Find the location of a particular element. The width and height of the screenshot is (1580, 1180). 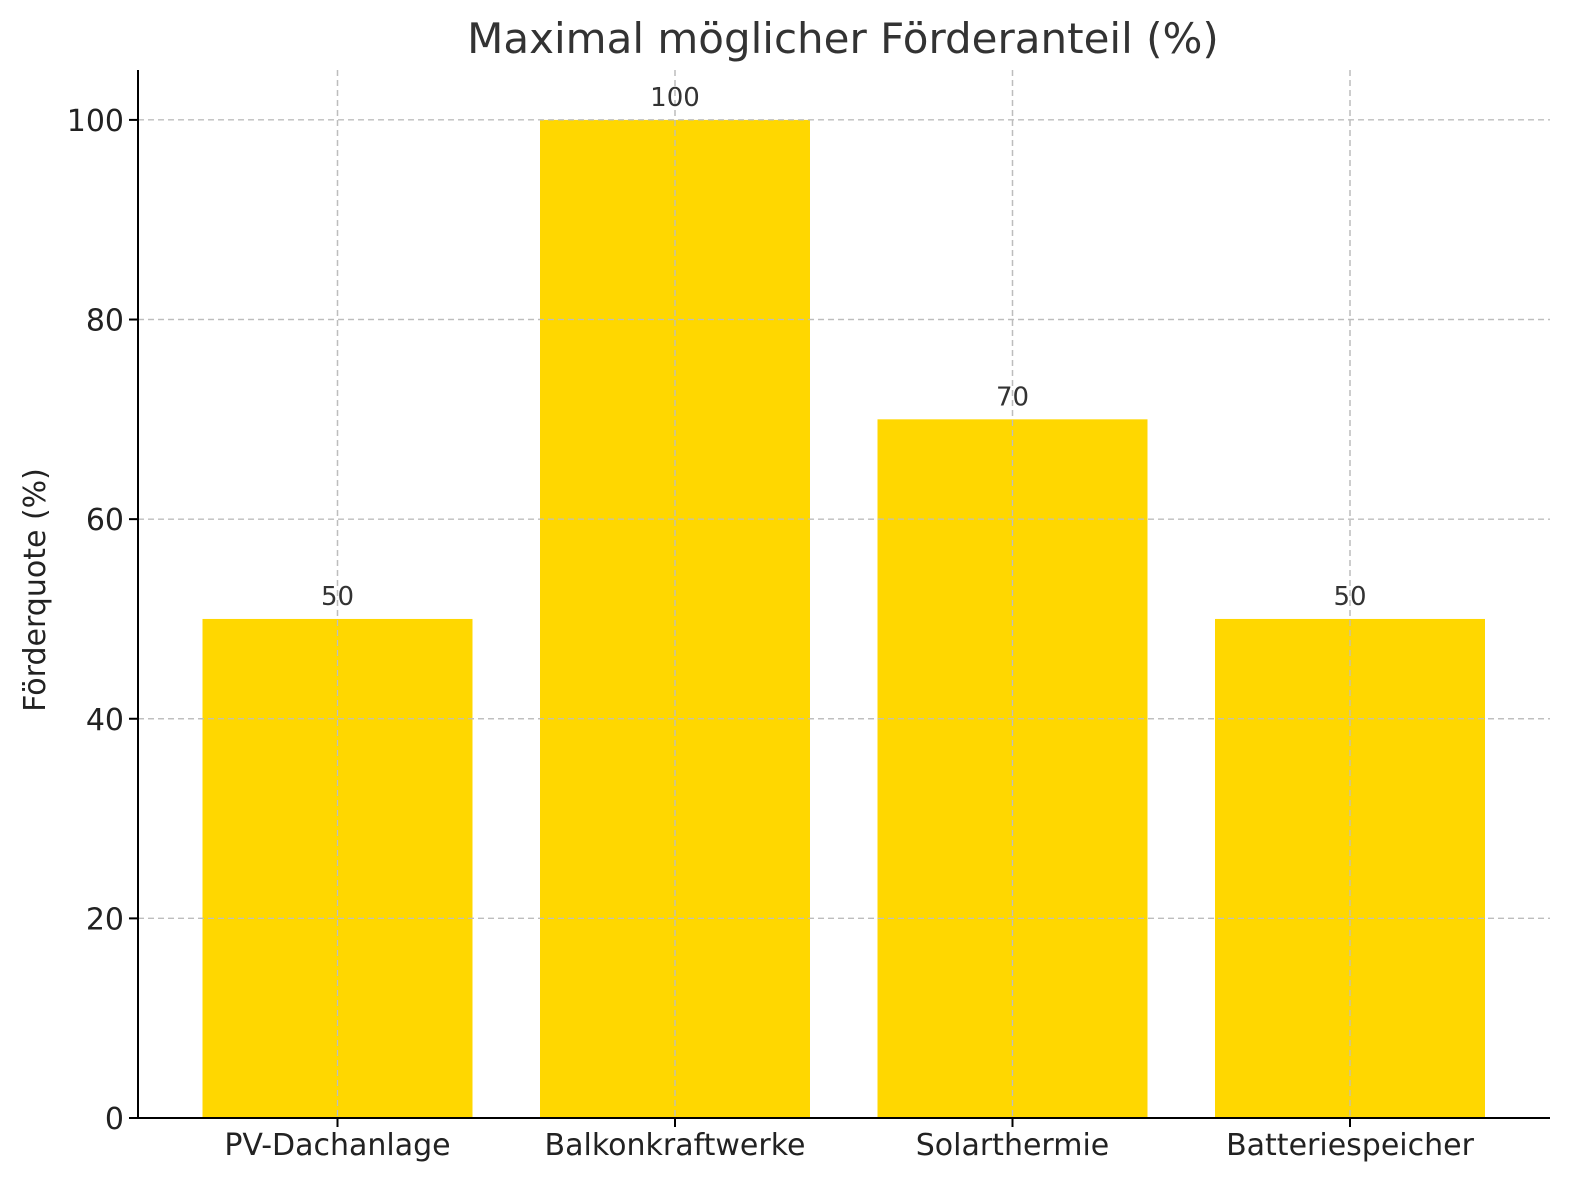

x-tick-label: Batteriespeicher is located at coordinates (1350, 1145).